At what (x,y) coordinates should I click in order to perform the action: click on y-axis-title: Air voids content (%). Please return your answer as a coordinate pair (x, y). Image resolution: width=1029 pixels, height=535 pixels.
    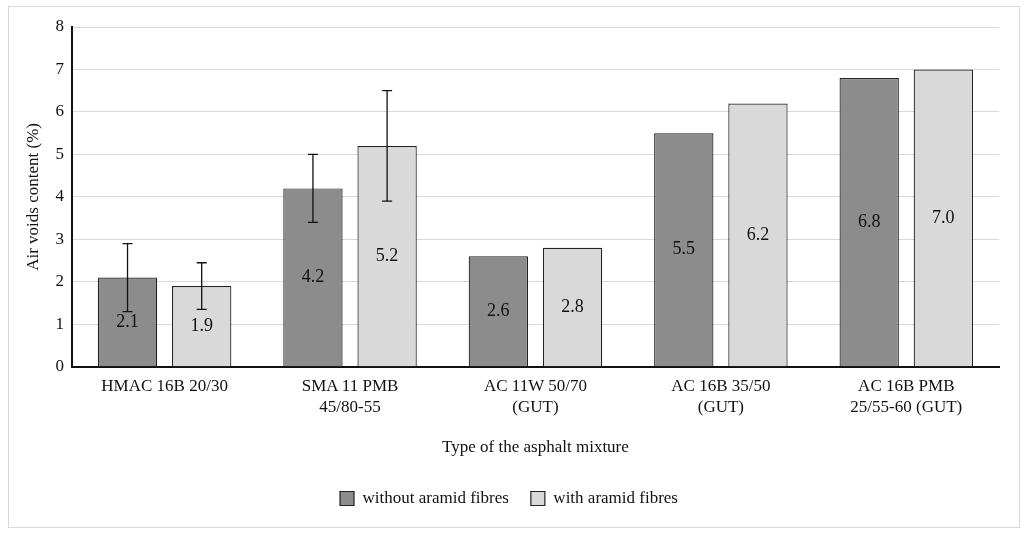
    Looking at the image, I should click on (32, 197).